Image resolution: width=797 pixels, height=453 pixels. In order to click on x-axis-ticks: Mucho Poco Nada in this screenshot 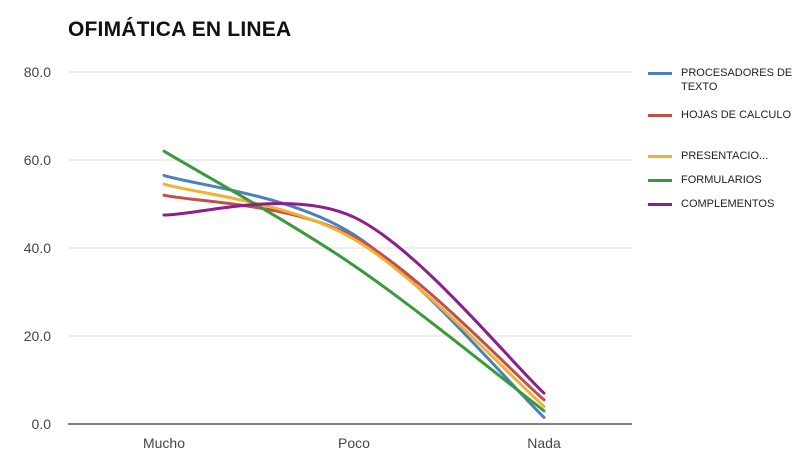, I will do `click(352, 443)`.